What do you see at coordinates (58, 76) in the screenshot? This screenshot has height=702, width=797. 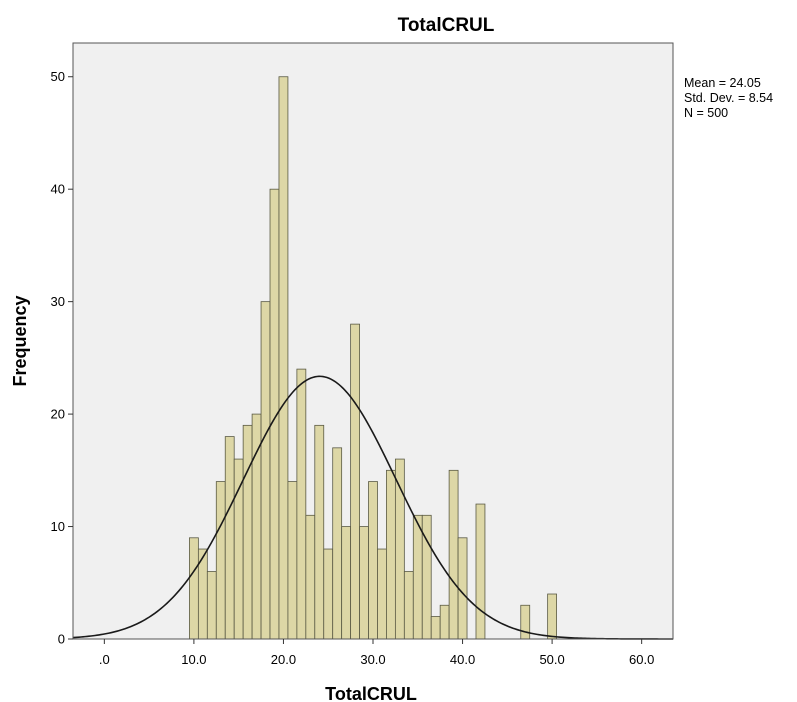 I see `y-tick-label: 50` at bounding box center [58, 76].